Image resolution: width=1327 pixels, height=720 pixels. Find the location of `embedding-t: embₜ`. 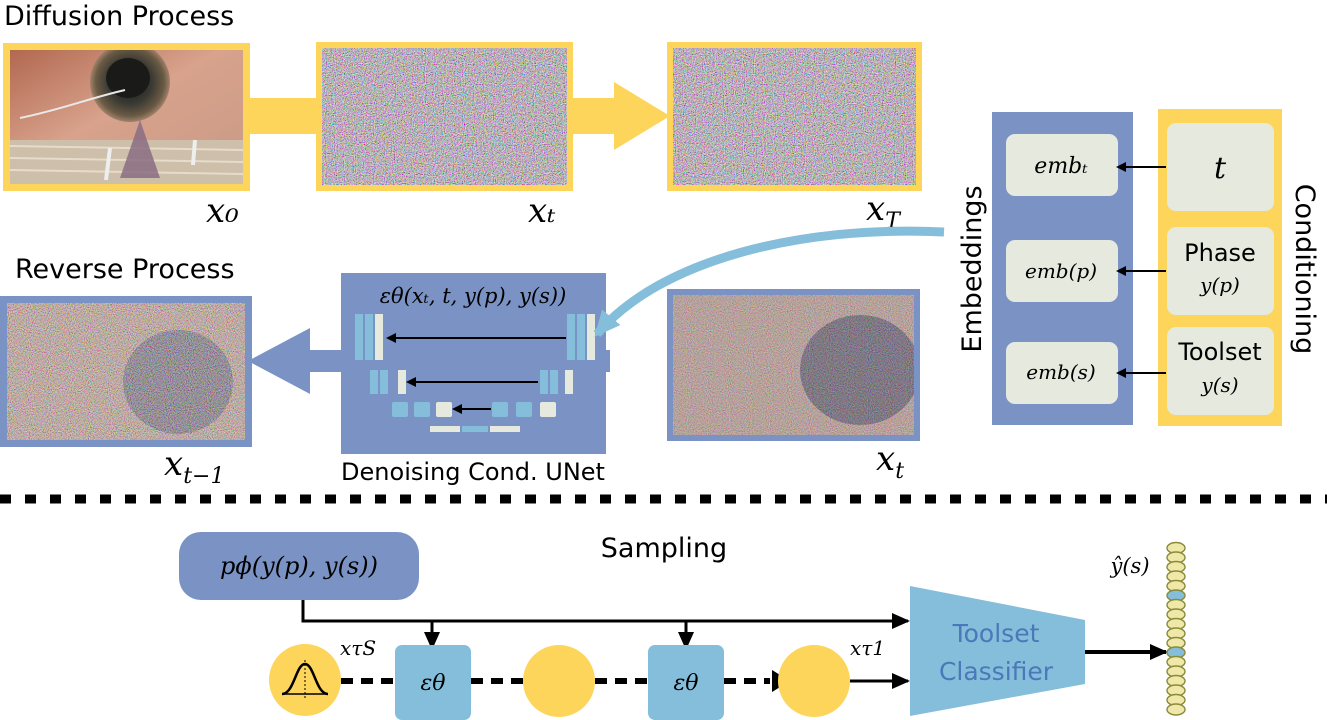

embedding-t: embₜ is located at coordinates (1061, 166).